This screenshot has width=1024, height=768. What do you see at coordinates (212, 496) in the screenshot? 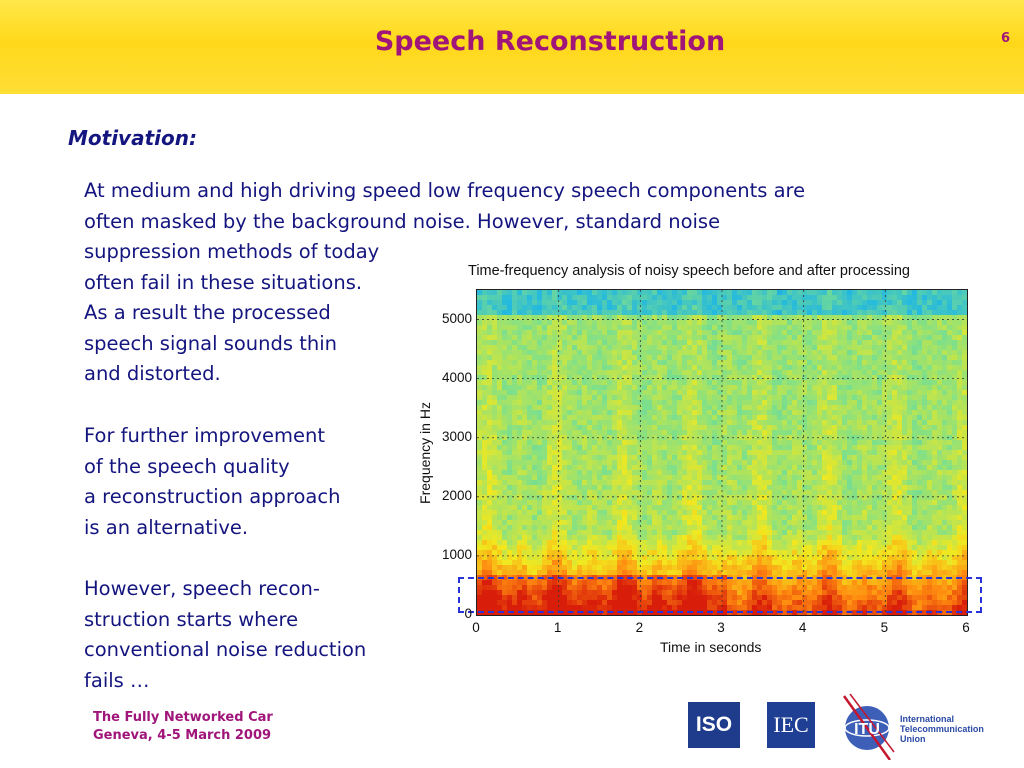
I see `text-line: a reconstruction approach` at bounding box center [212, 496].